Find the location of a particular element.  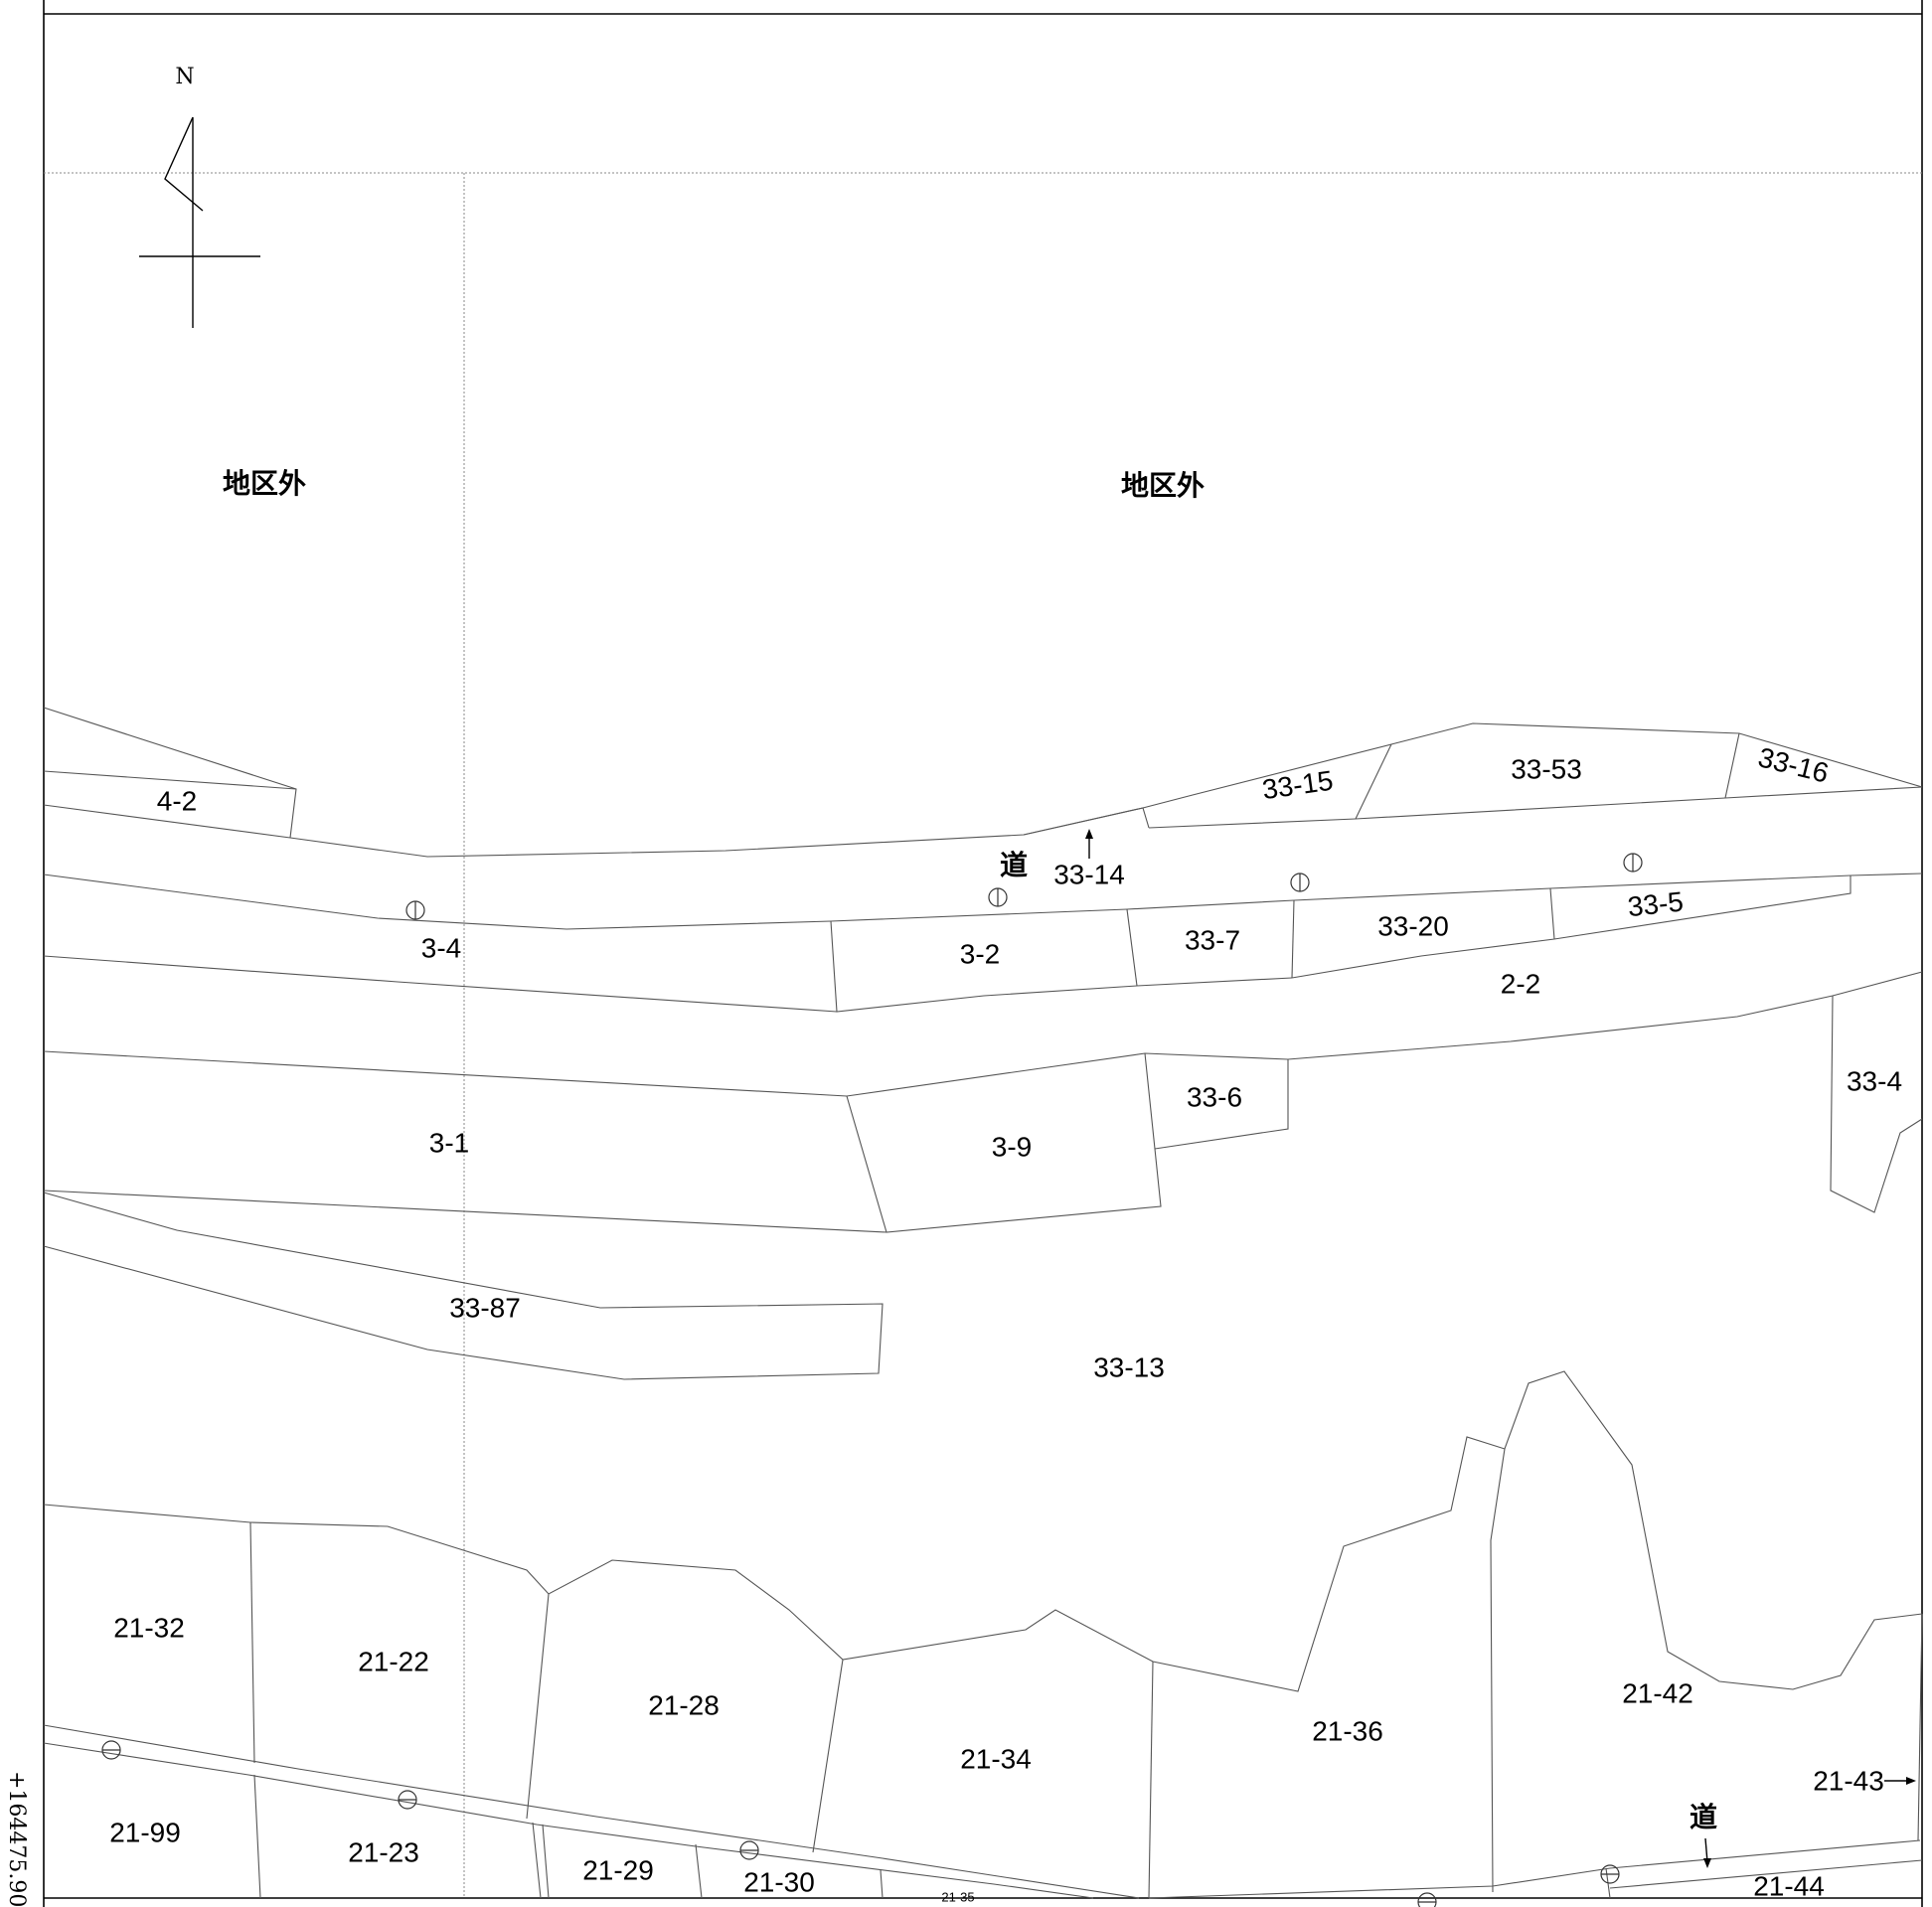

coordinate-label: +164475.904 is located at coordinates (16, 1839).